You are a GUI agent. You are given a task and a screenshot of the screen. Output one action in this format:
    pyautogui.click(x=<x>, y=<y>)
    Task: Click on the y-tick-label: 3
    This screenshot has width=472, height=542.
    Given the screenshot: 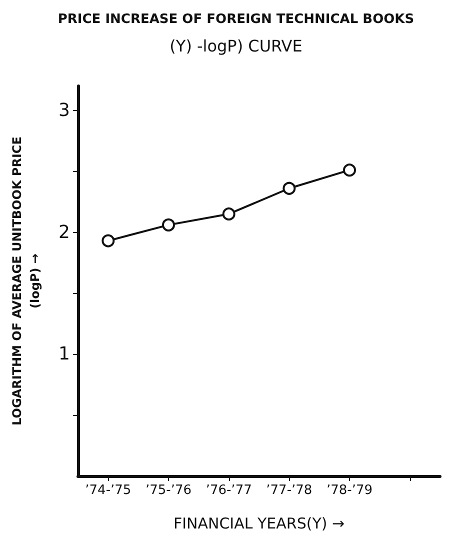 What is the action you would take?
    pyautogui.click(x=64, y=110)
    